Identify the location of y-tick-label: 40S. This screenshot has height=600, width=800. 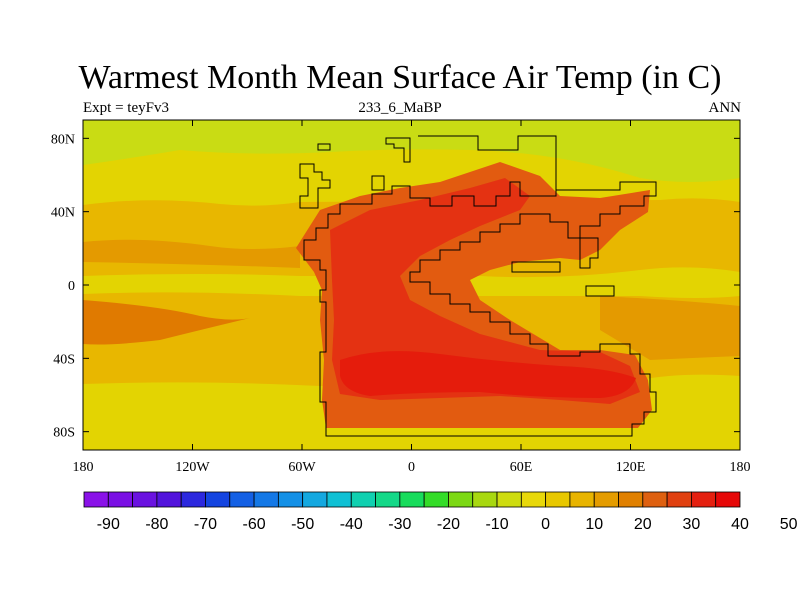
(64, 359).